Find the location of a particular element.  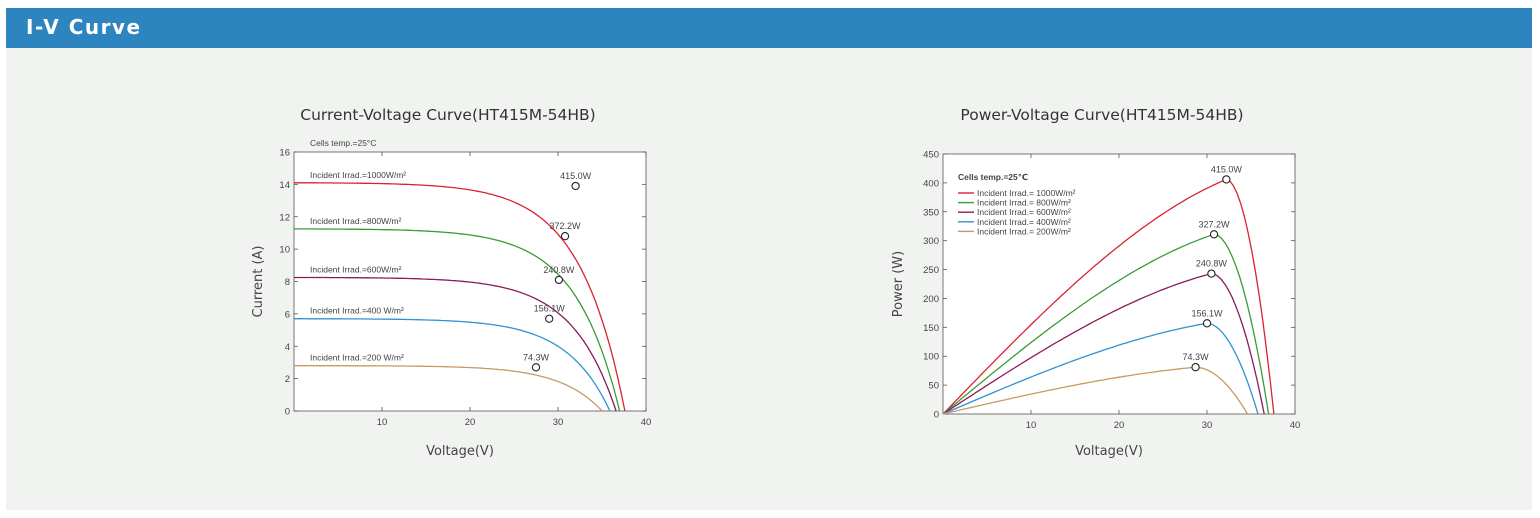

legend-entry: Incident Irrad.= 1000W/m² is located at coordinates (1026, 193).